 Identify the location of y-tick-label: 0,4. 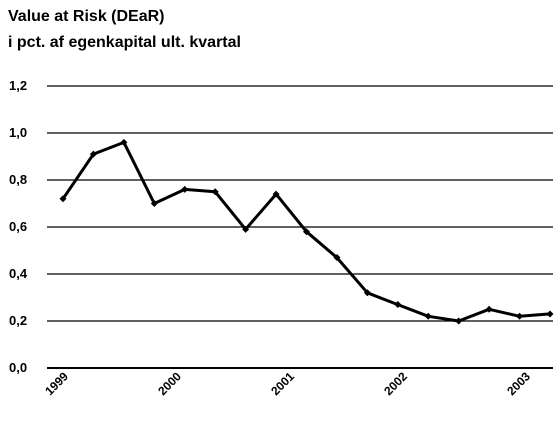
(18, 273).